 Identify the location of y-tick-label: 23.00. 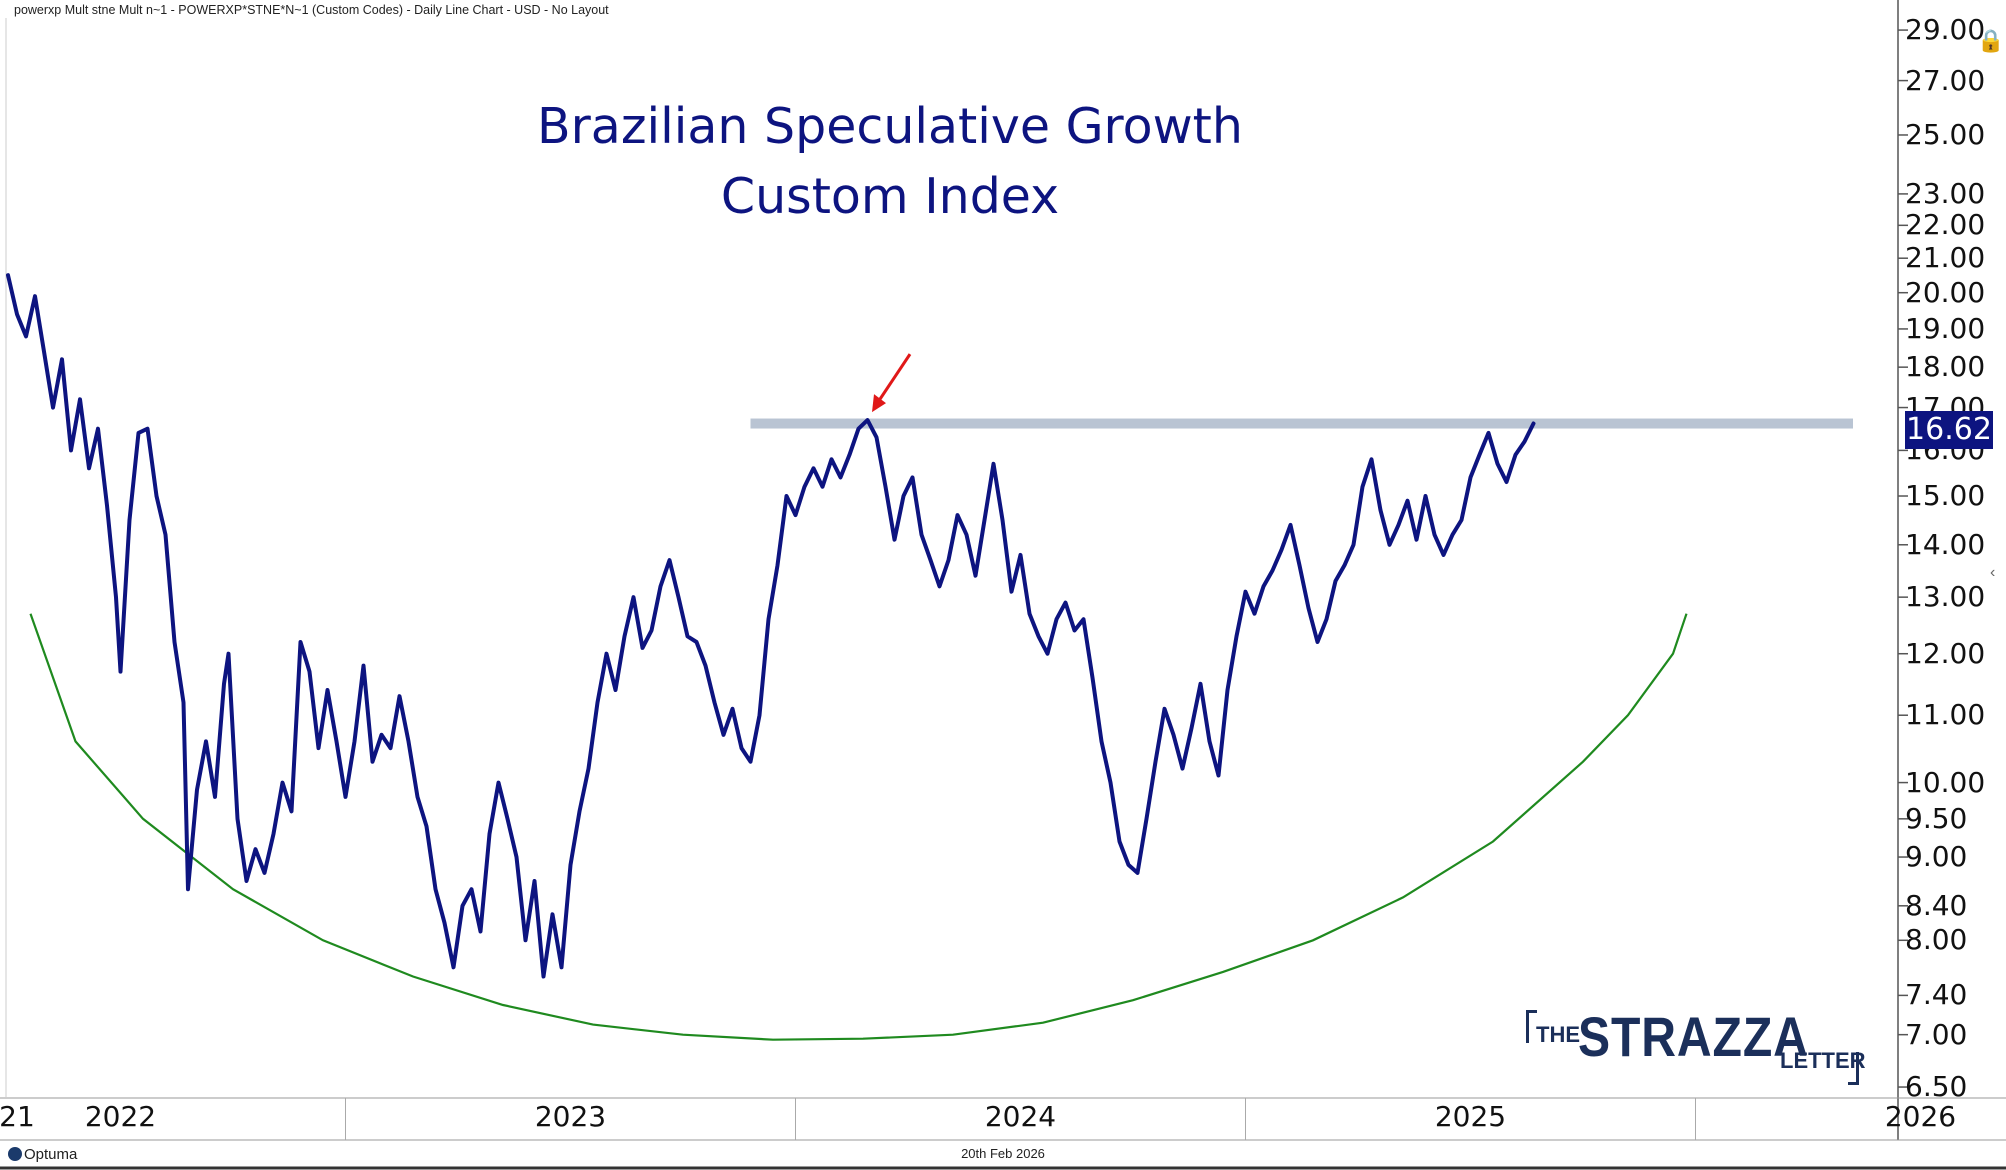
(1945, 193).